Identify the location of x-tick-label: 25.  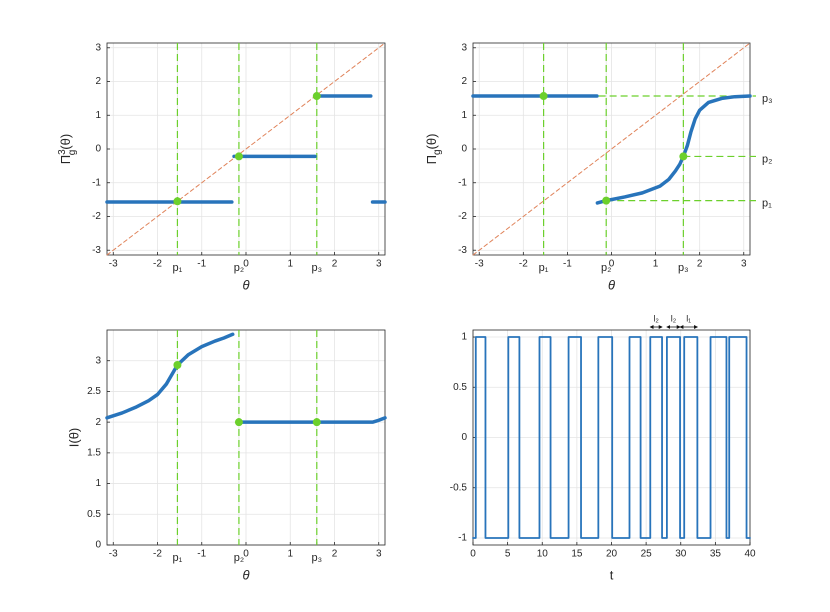
(647, 554).